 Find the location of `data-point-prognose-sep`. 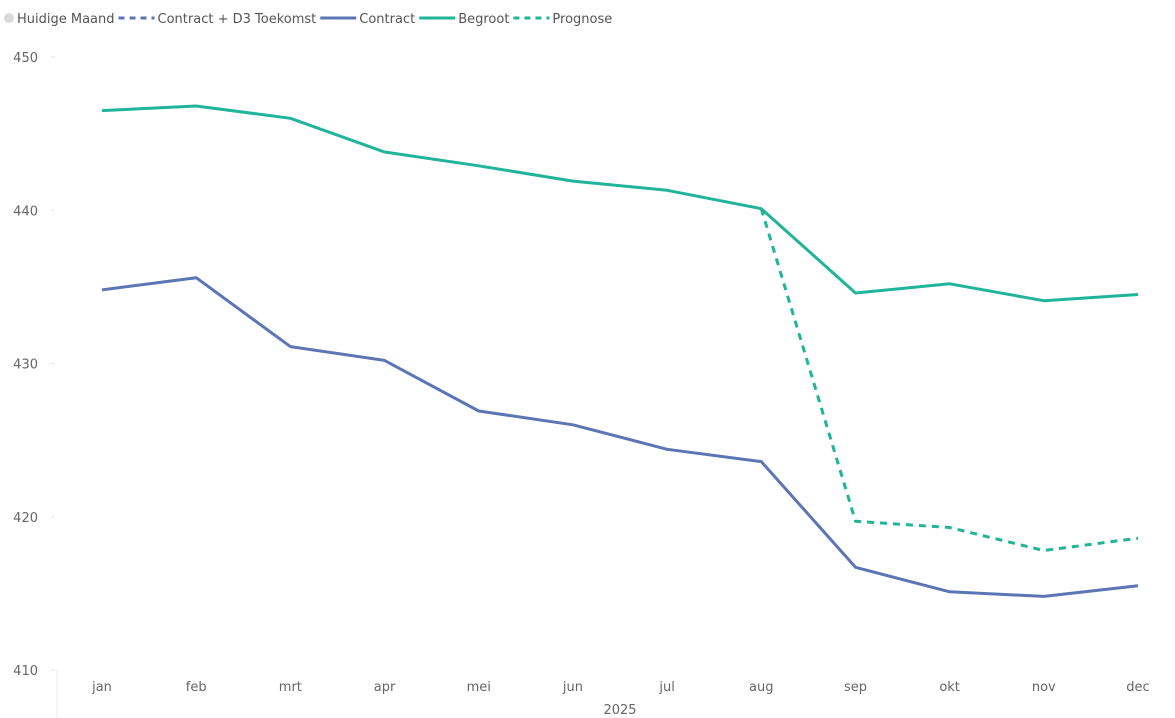

data-point-prognose-sep is located at coordinates (855, 521).